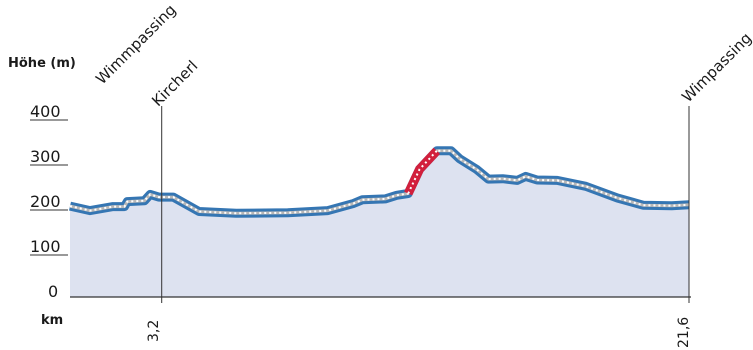 This screenshot has width=753, height=350. What do you see at coordinates (49, 187) in the screenshot?
I see `y-tick-lines` at bounding box center [49, 187].